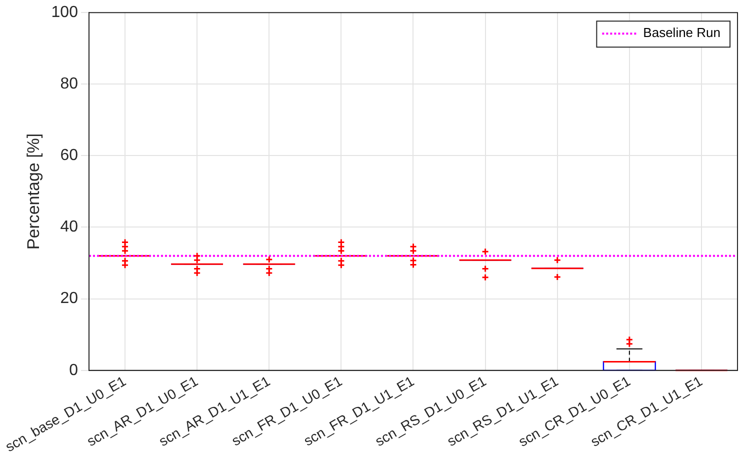  Describe the element at coordinates (33, 191) in the screenshot. I see `y-axis-title: Percentage [%]` at that location.